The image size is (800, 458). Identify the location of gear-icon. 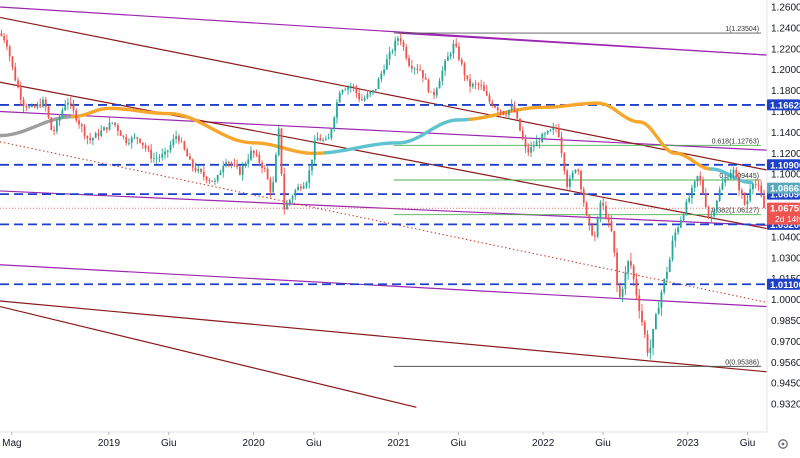
(783, 444).